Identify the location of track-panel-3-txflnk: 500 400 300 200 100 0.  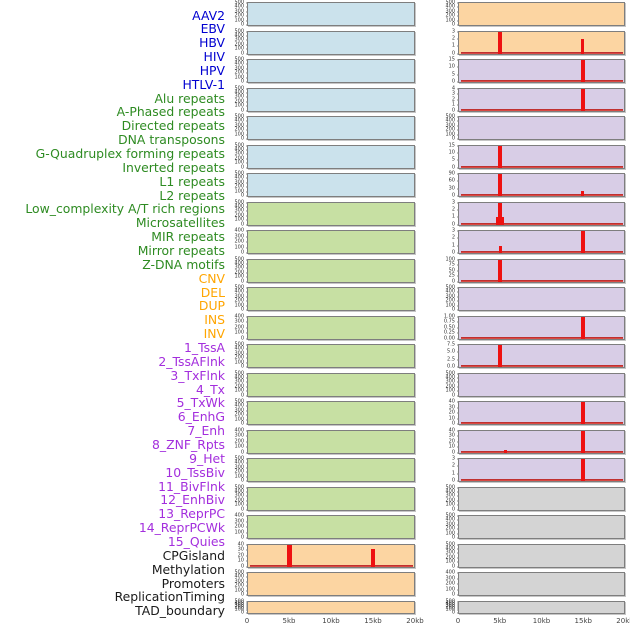
(535, 127).